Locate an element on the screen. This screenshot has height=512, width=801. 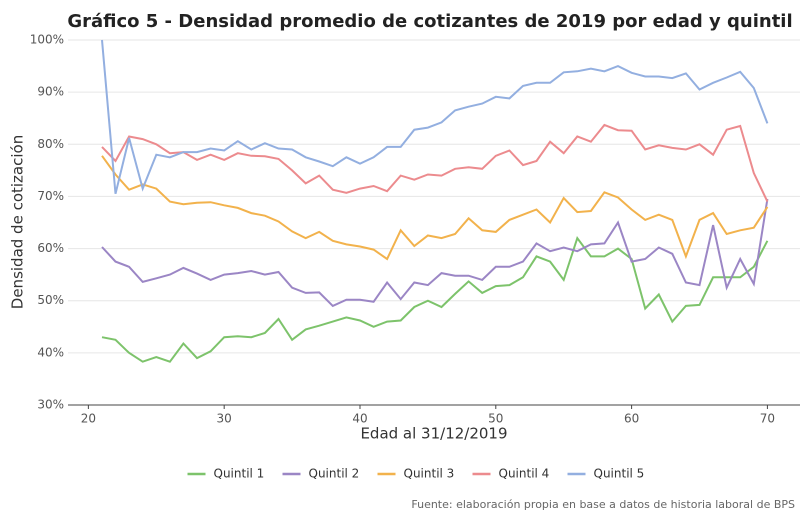
series-line is located at coordinates (435, 163).